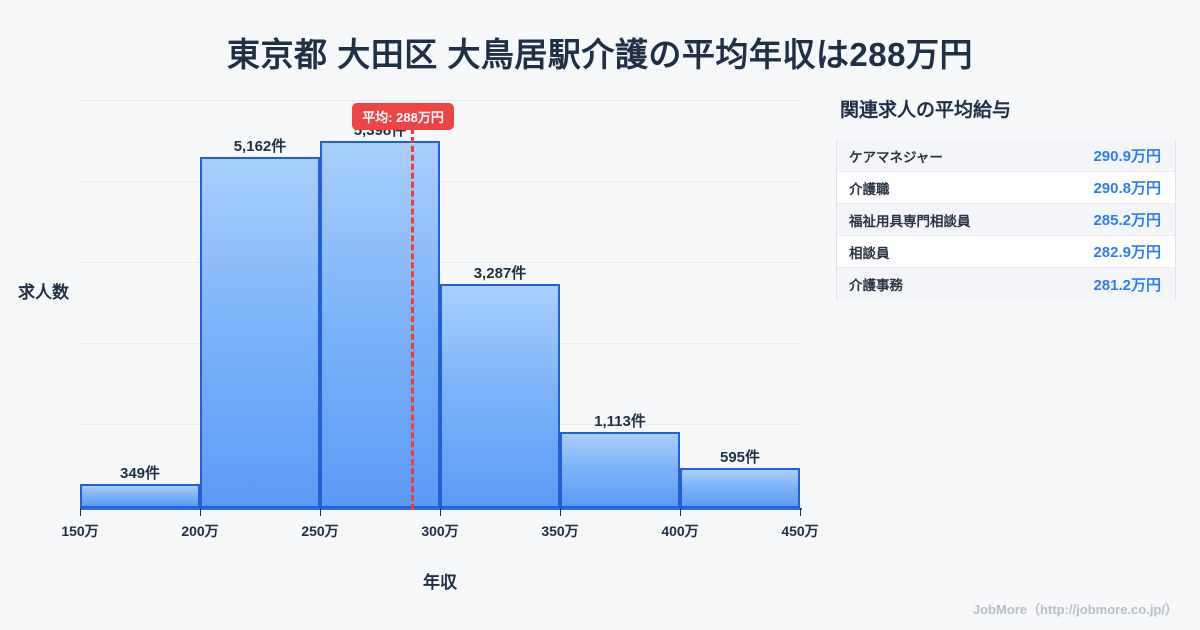 This screenshot has width=1200, height=630. Describe the element at coordinates (869, 189) in the screenshot. I see `job-title: 介護職` at that location.